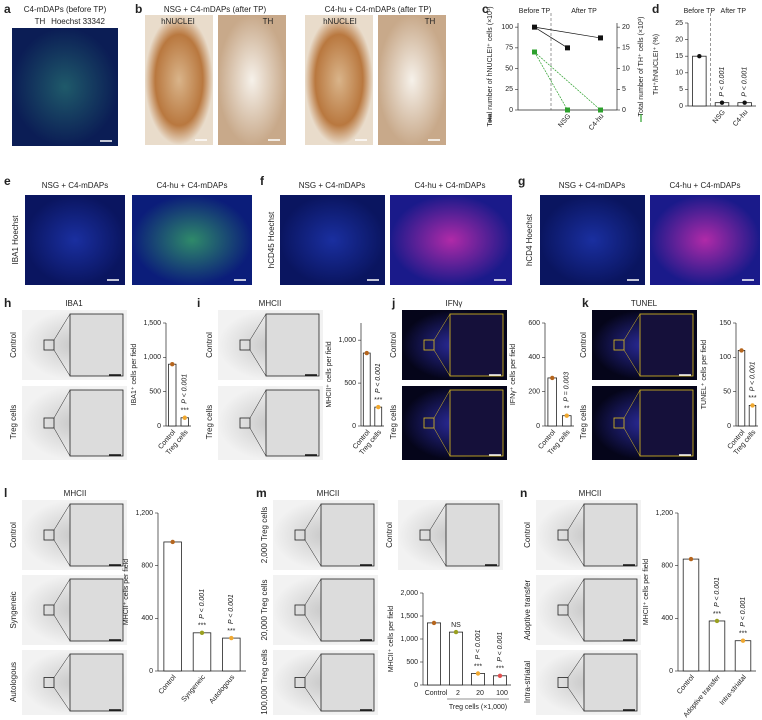  Describe the element at coordinates (340, 21) in the screenshot. I see `panel-text: hNUCLEI` at that location.